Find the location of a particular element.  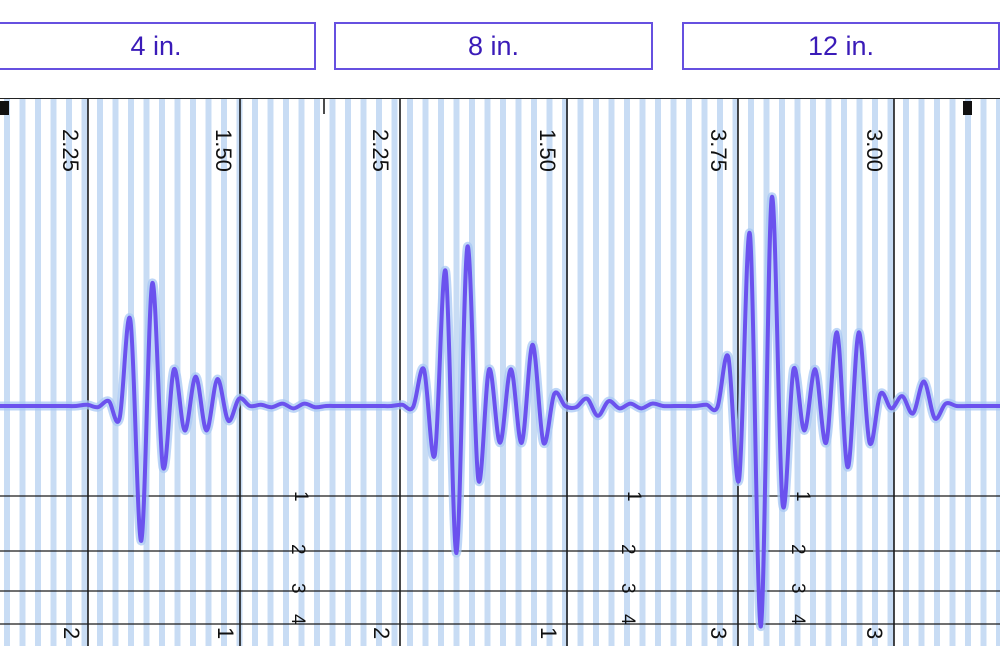

ruler-label-3a: 3 is located at coordinates (297, 588).